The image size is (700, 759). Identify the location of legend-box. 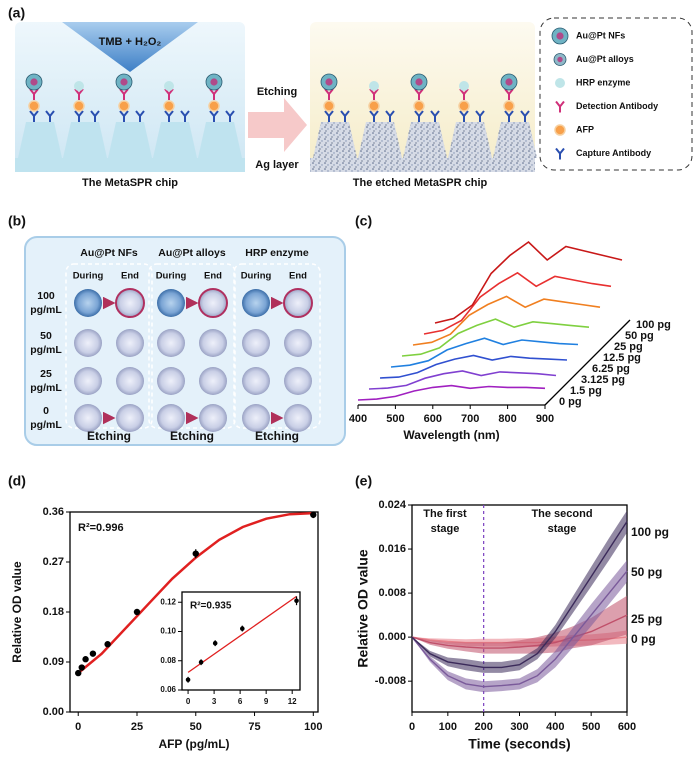
(616, 94).